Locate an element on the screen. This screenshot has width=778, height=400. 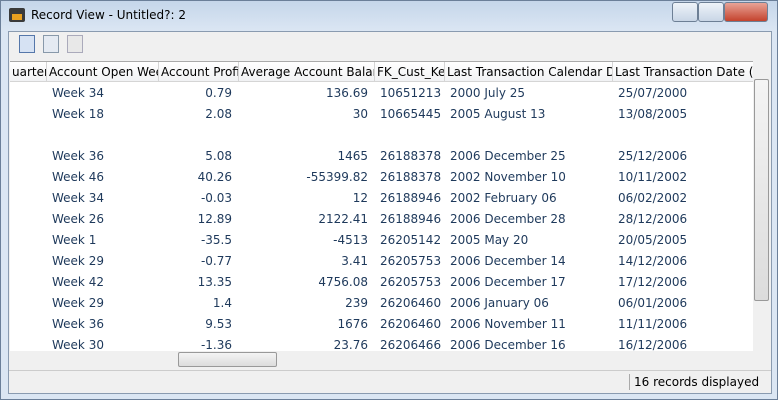
maximize-button is located at coordinates (711, 12).